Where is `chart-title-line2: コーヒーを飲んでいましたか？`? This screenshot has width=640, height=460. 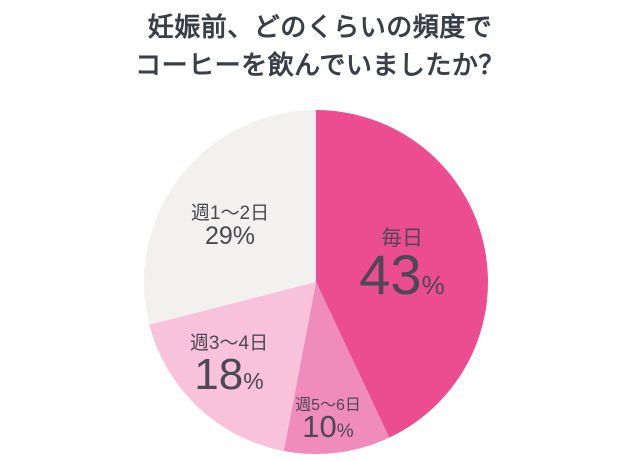
chart-title-line2: コーヒーを飲んでいましたか？ is located at coordinates (320, 65).